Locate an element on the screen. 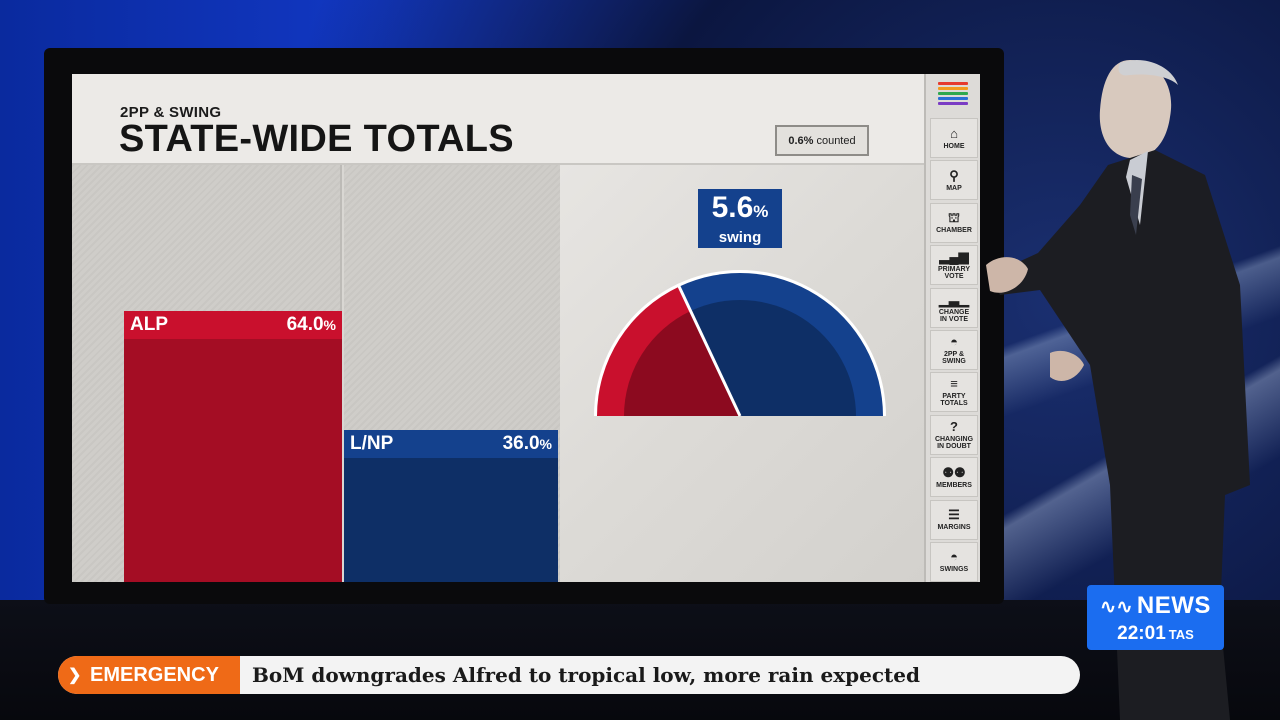  gauge-alp-inner is located at coordinates (682, 363).